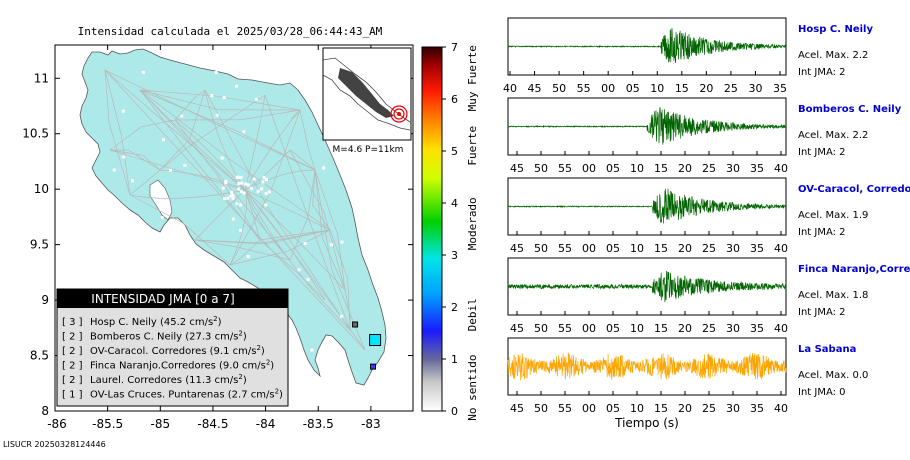 The image size is (910, 460). Describe the element at coordinates (757, 408) in the screenshot. I see `trace-tick-label: 35` at that location.